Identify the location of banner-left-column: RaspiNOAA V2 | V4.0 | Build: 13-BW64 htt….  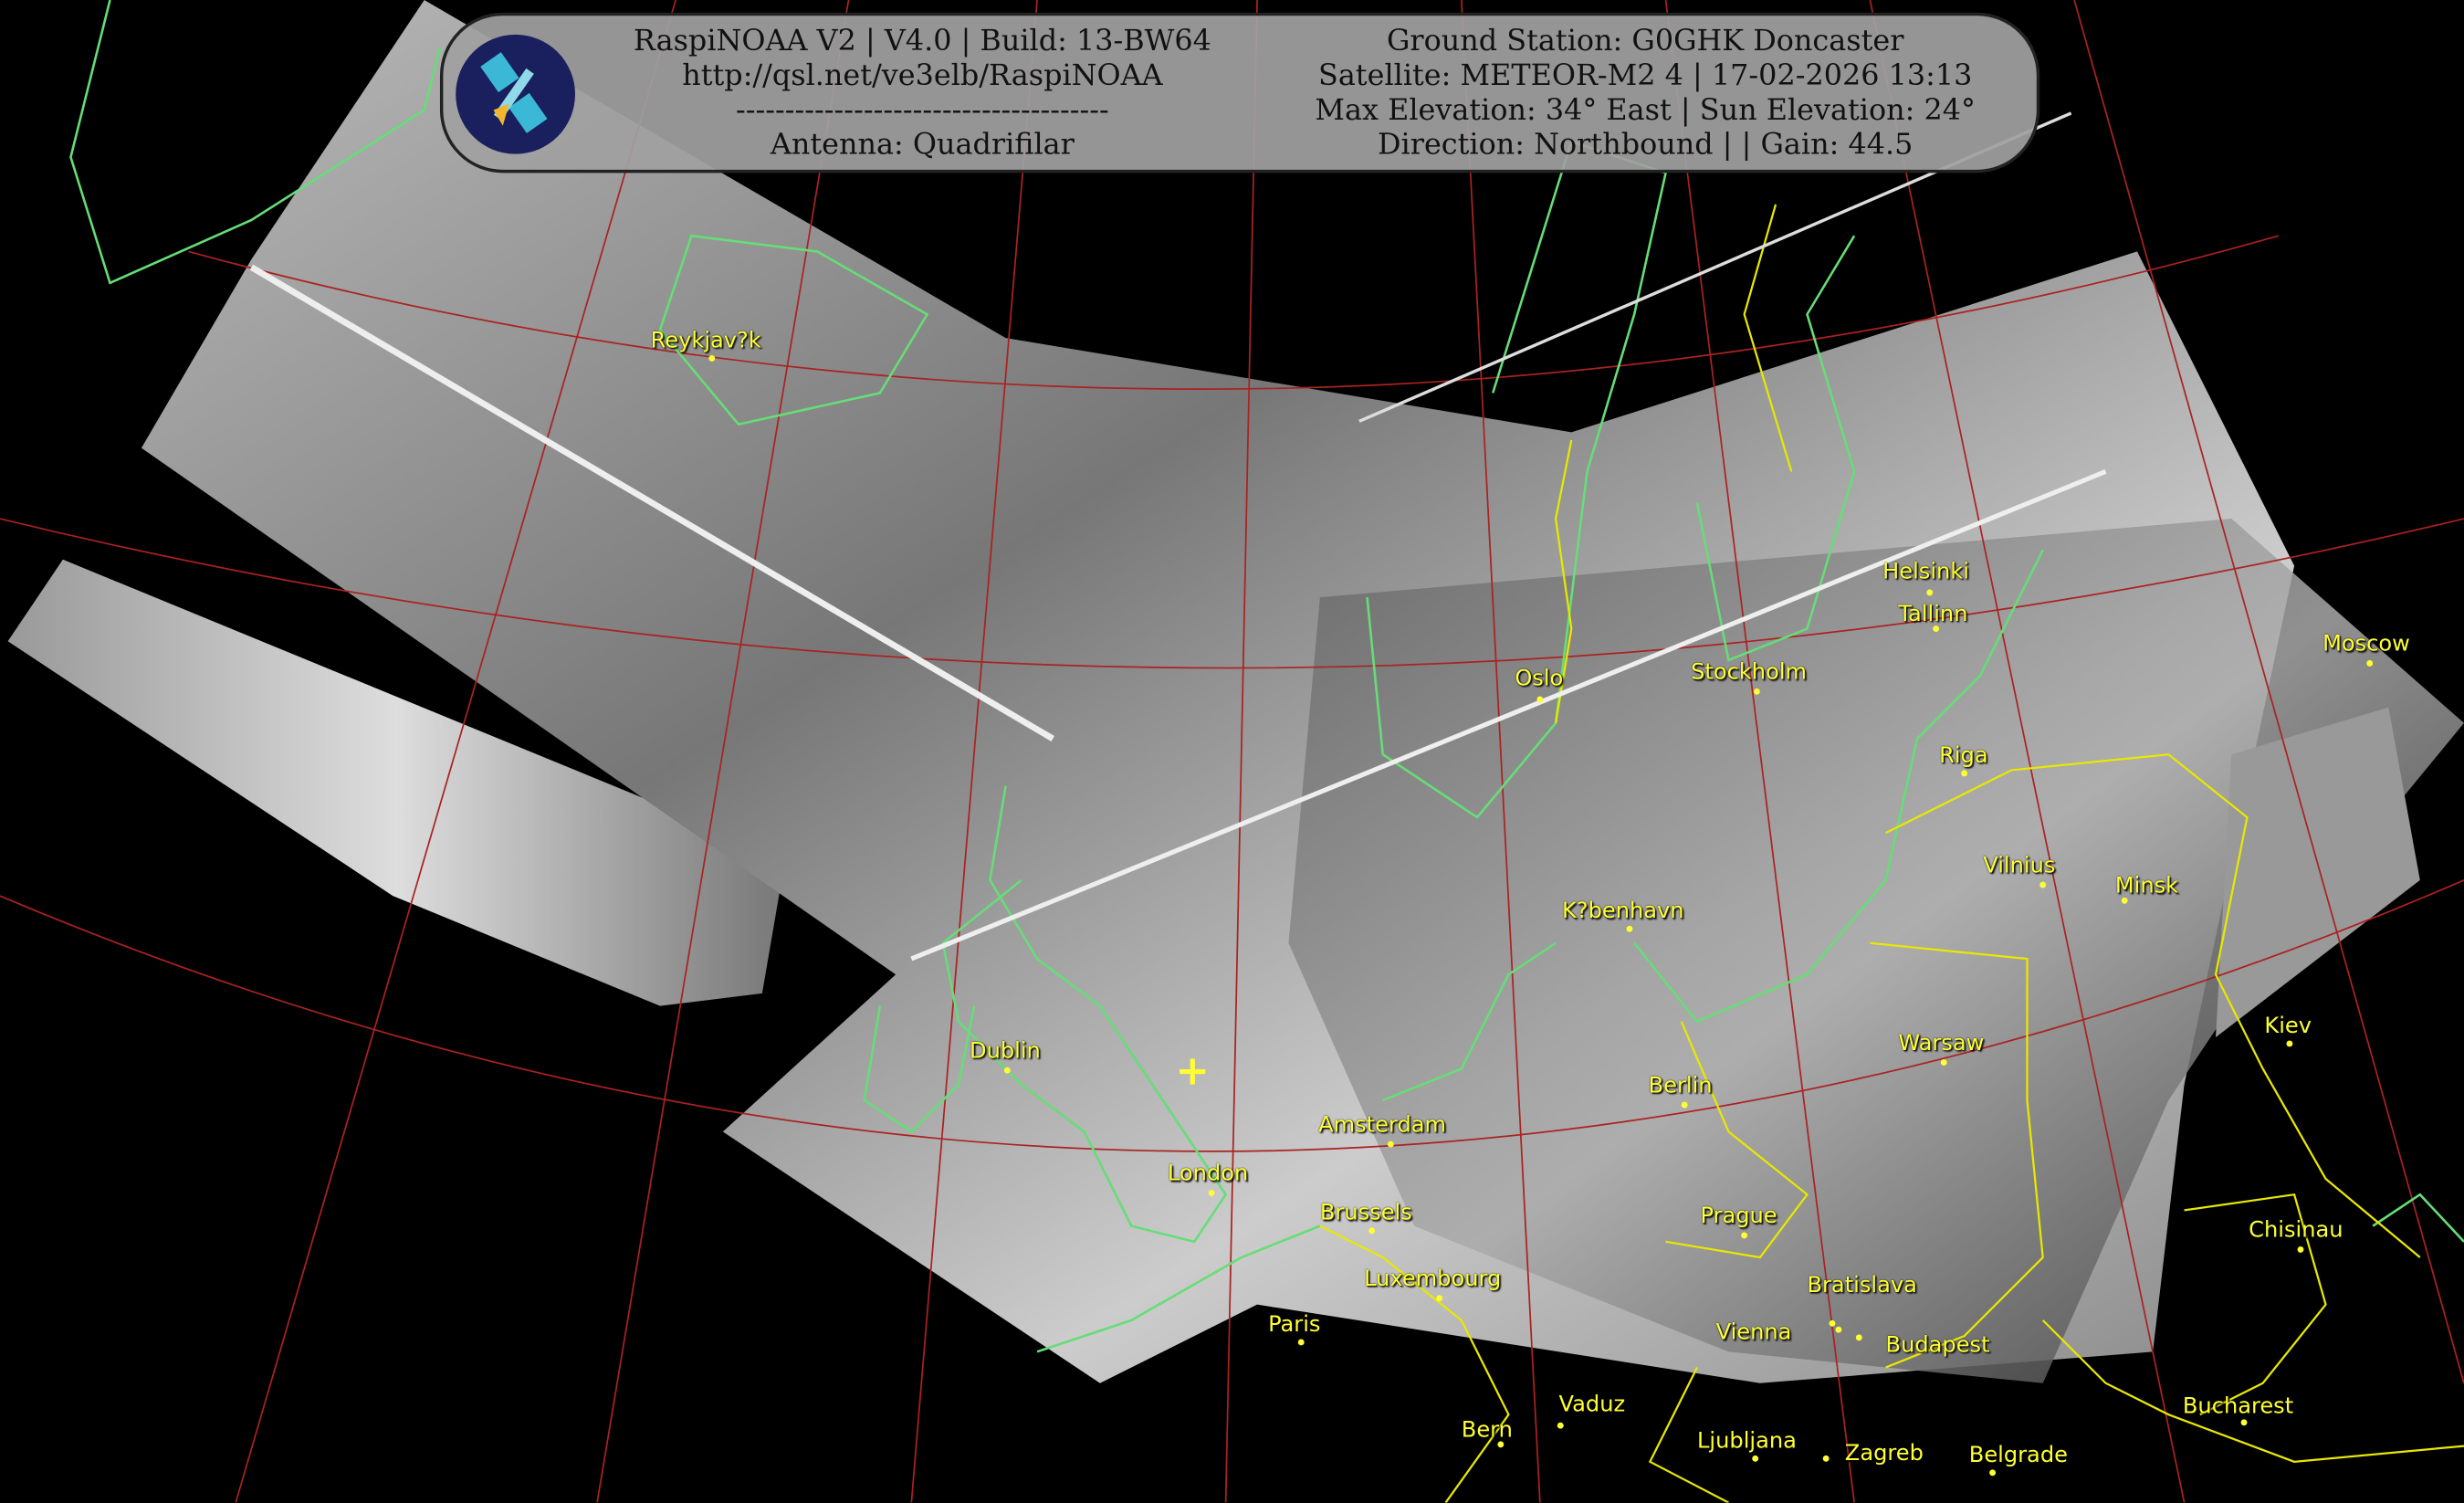
(923, 94).